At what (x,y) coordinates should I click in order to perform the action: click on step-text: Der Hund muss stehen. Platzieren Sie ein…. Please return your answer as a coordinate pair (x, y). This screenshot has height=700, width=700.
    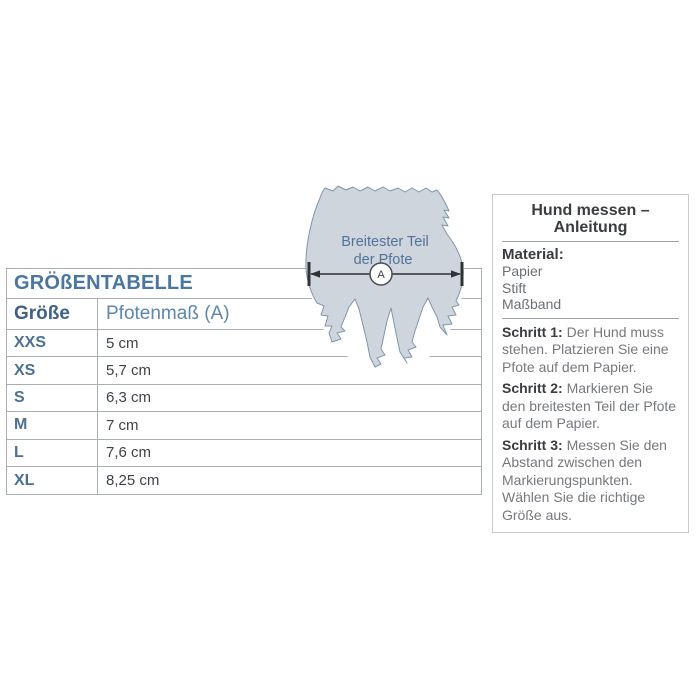
    Looking at the image, I should click on (585, 349).